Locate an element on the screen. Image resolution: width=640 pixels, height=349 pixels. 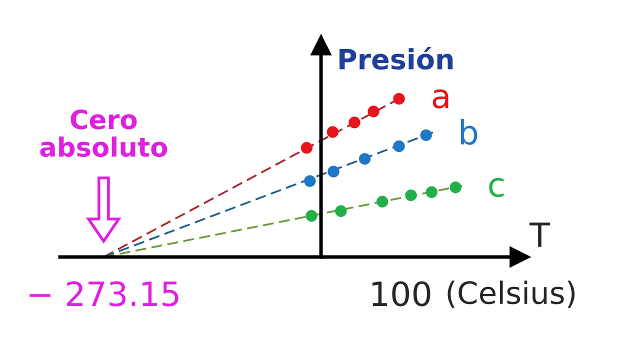
x-tick-label: − 273.15 is located at coordinates (104, 293).